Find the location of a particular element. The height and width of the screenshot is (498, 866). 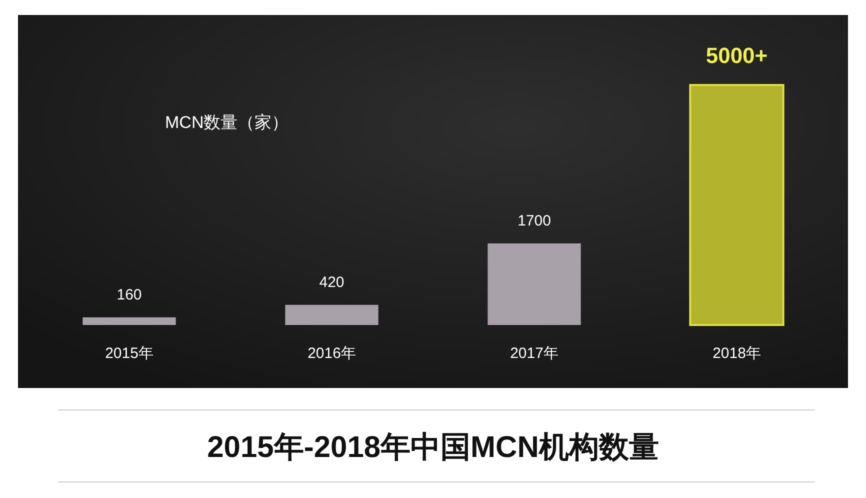

x-tick-label: 2018年 is located at coordinates (736, 353).